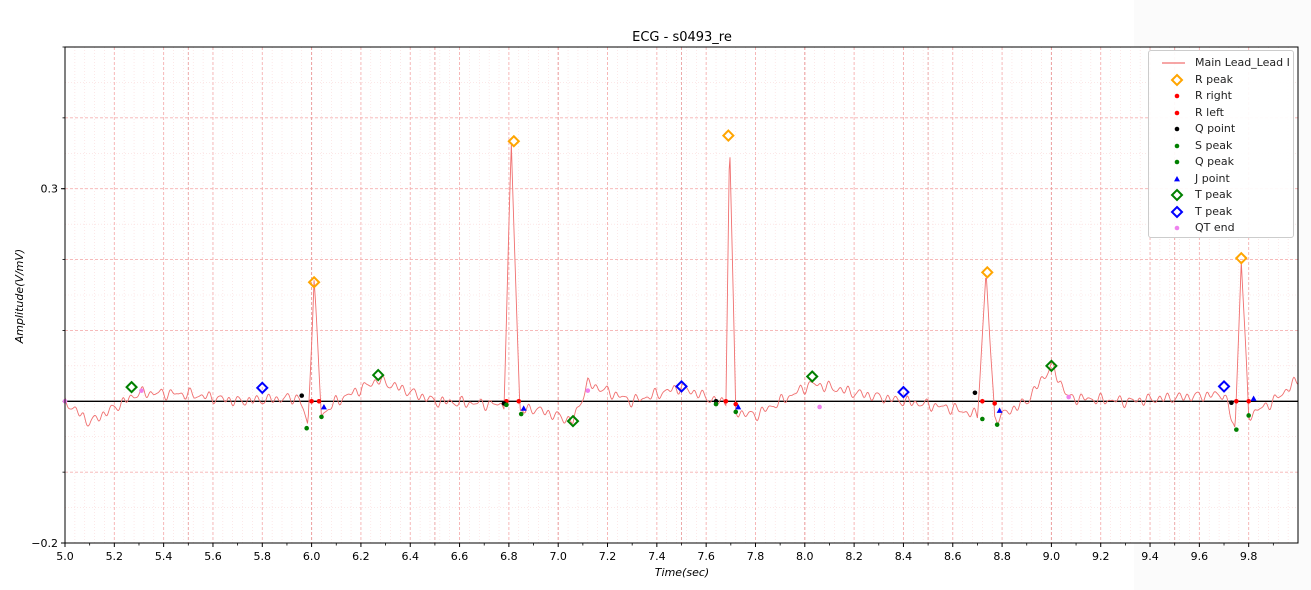 The height and width of the screenshot is (590, 1311). I want to click on legend-label: QT end, so click(1215, 227).